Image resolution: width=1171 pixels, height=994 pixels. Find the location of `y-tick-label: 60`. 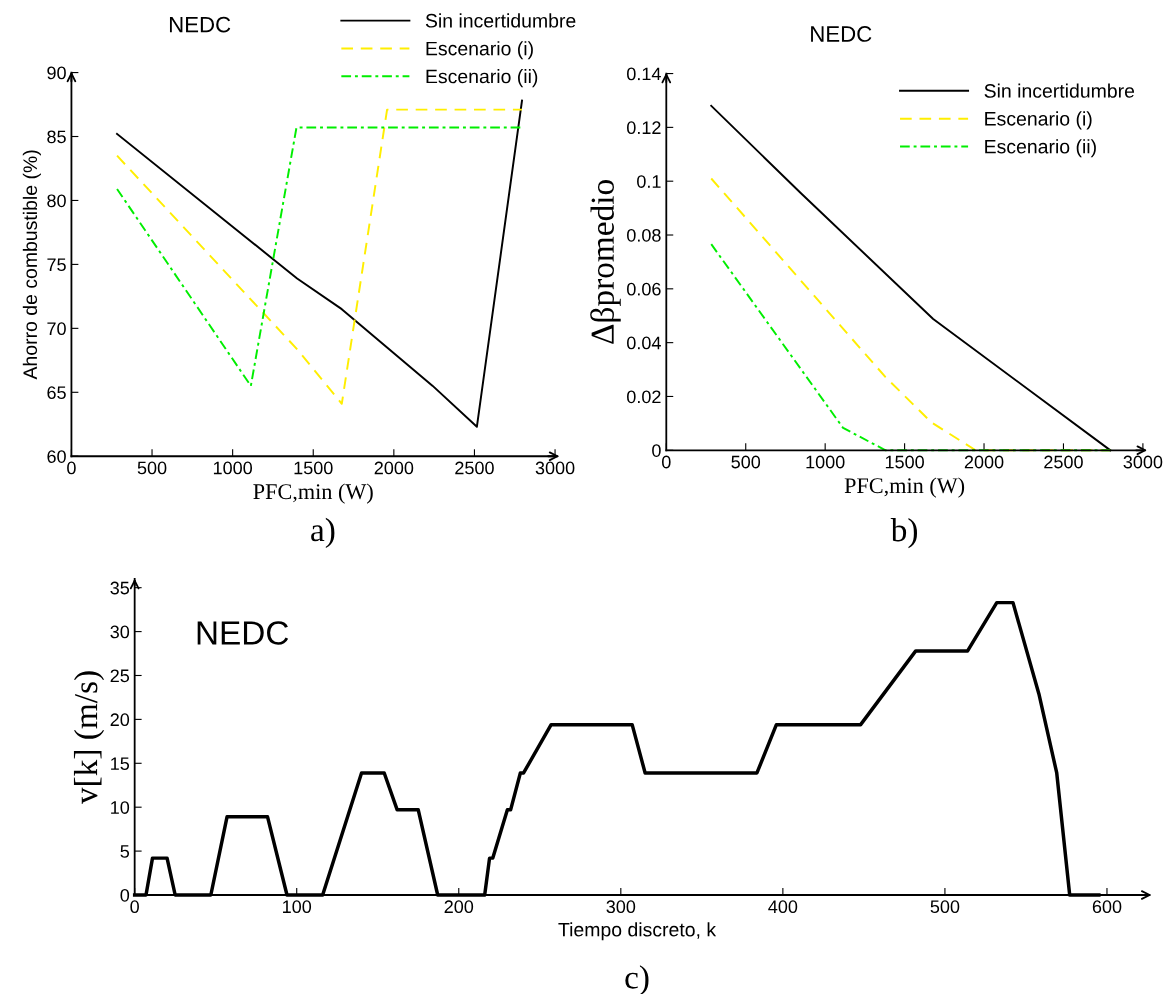

y-tick-label: 60 is located at coordinates (56, 456).